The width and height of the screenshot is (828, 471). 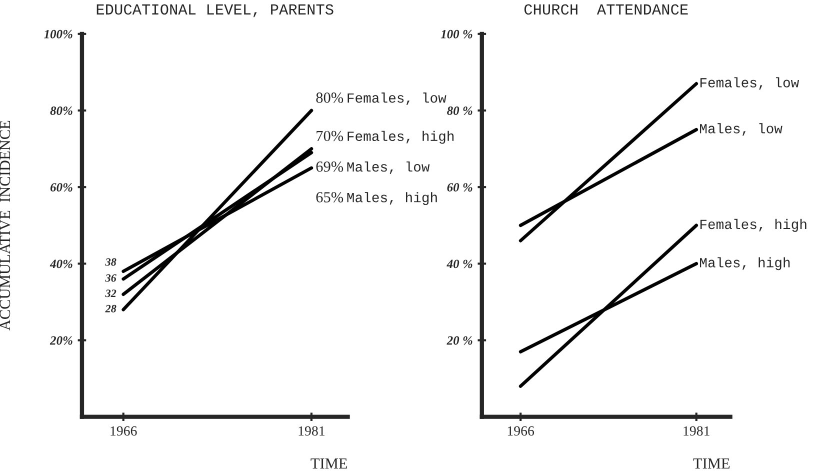 I want to click on data-label: 70%, so click(x=330, y=136).